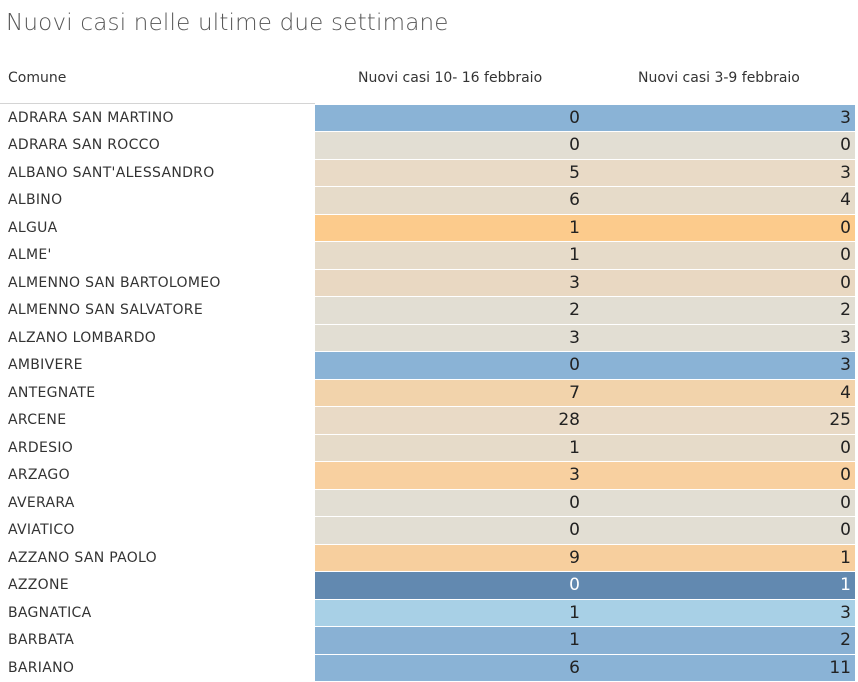  What do you see at coordinates (40, 449) in the screenshot?
I see `comune-name: ARDESIO` at bounding box center [40, 449].